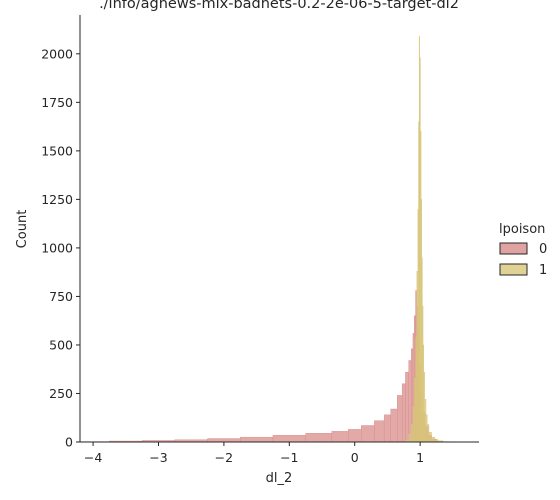 Image resolution: width=560 pixels, height=500 pixels. I want to click on y-ticks: 0 250 500 750 1000 1250 1500 1750 2000, so click(60, 248).